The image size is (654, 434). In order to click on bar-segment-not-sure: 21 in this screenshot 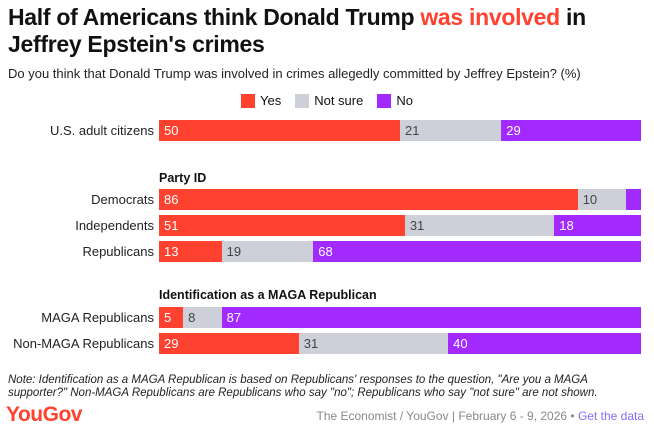, I will do `click(451, 130)`.